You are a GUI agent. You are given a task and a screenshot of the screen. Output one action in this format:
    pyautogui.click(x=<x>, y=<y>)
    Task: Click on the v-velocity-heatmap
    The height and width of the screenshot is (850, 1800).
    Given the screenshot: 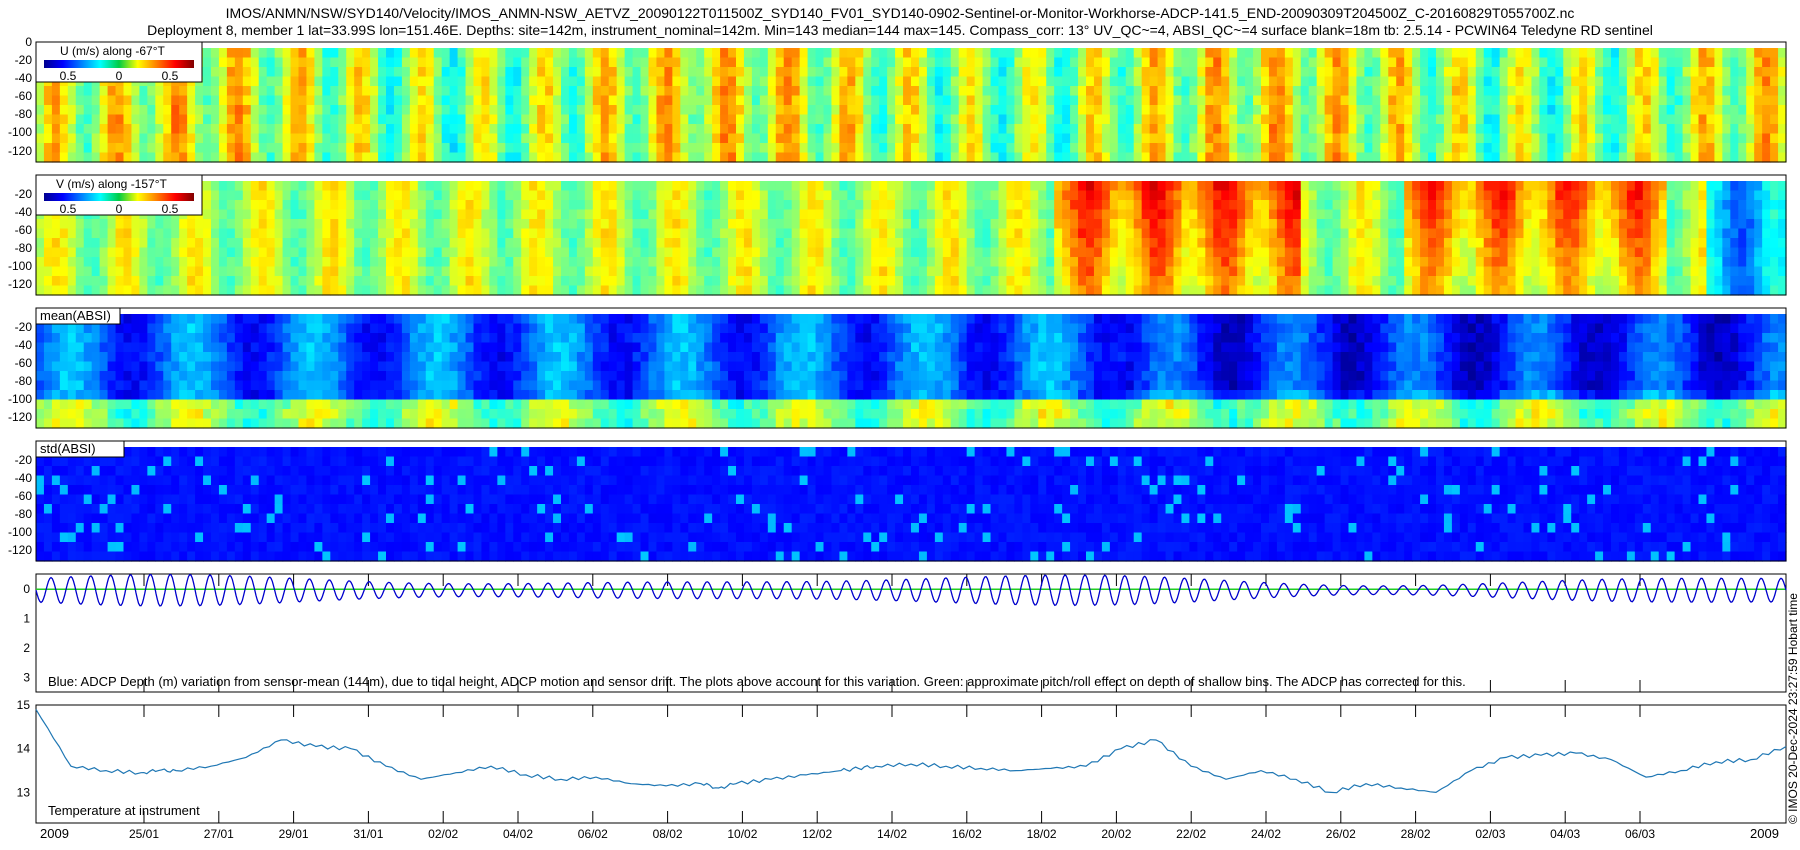 What is the action you would take?
    pyautogui.click(x=911, y=235)
    